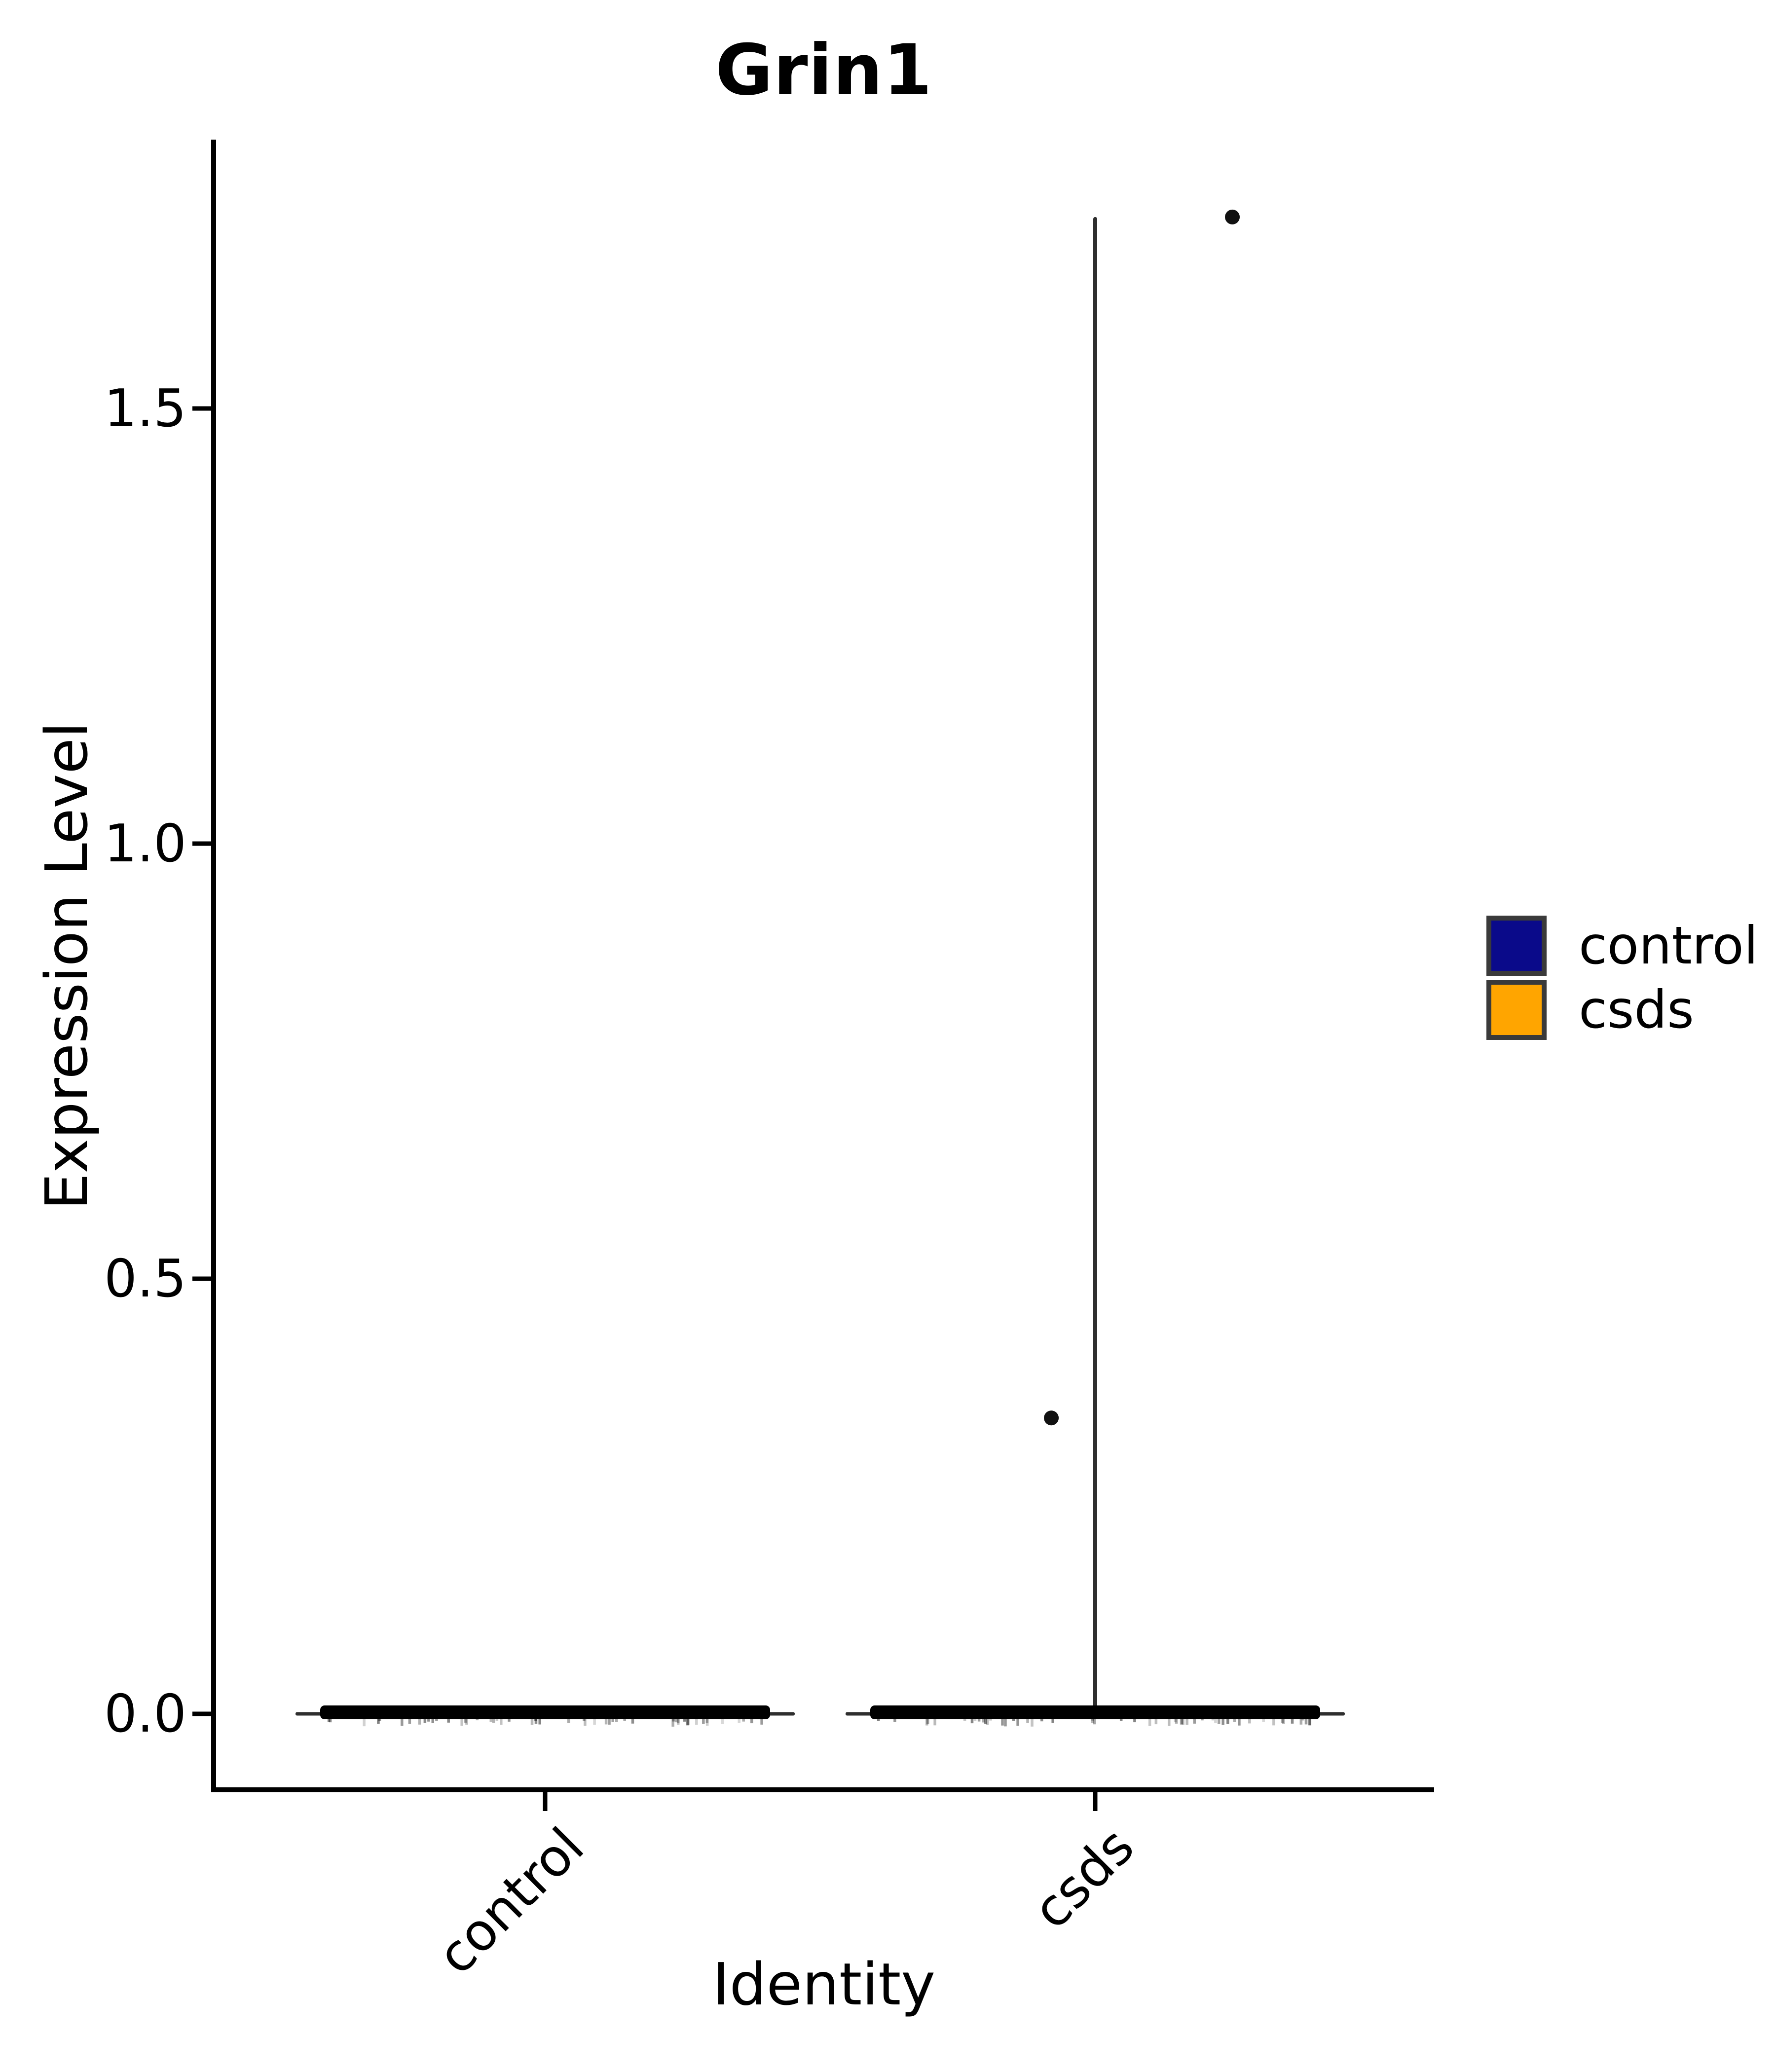  Describe the element at coordinates (1517, 946) in the screenshot. I see `legend-swatch-control` at that location.